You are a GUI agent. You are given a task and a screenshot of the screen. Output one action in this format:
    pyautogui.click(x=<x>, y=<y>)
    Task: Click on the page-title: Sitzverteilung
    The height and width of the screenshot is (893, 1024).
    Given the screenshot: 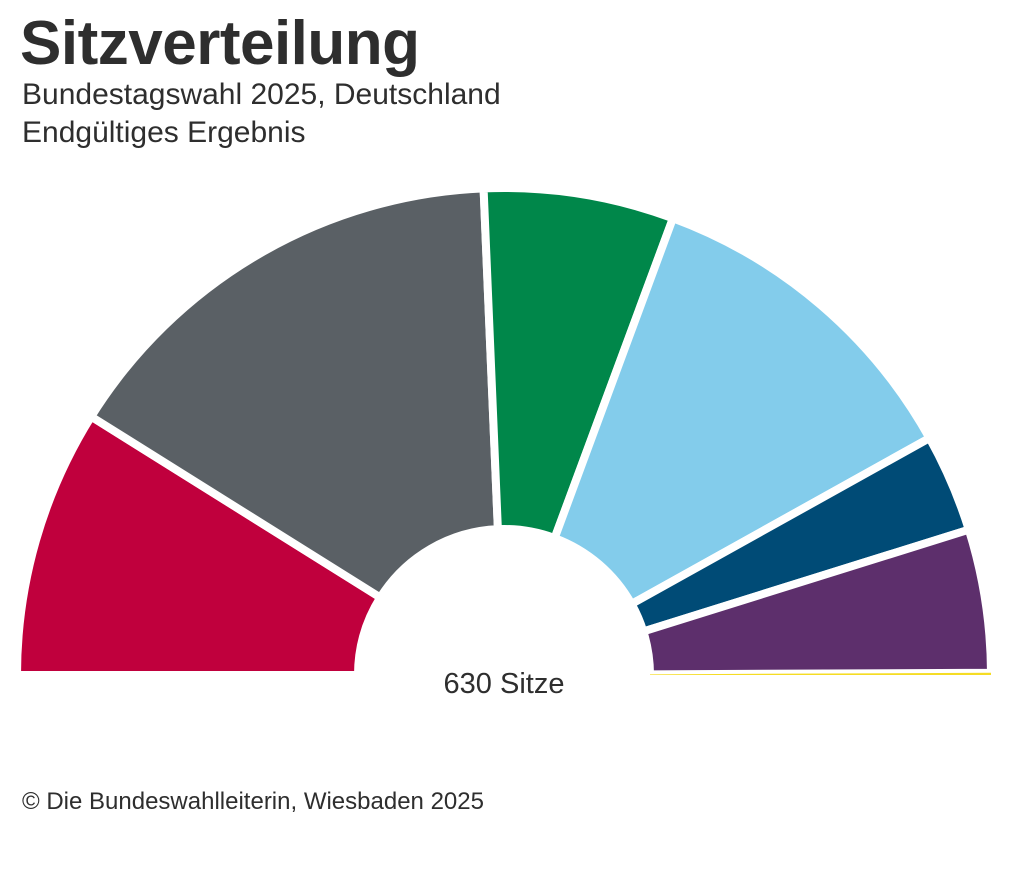 What is the action you would take?
    pyautogui.click(x=220, y=43)
    